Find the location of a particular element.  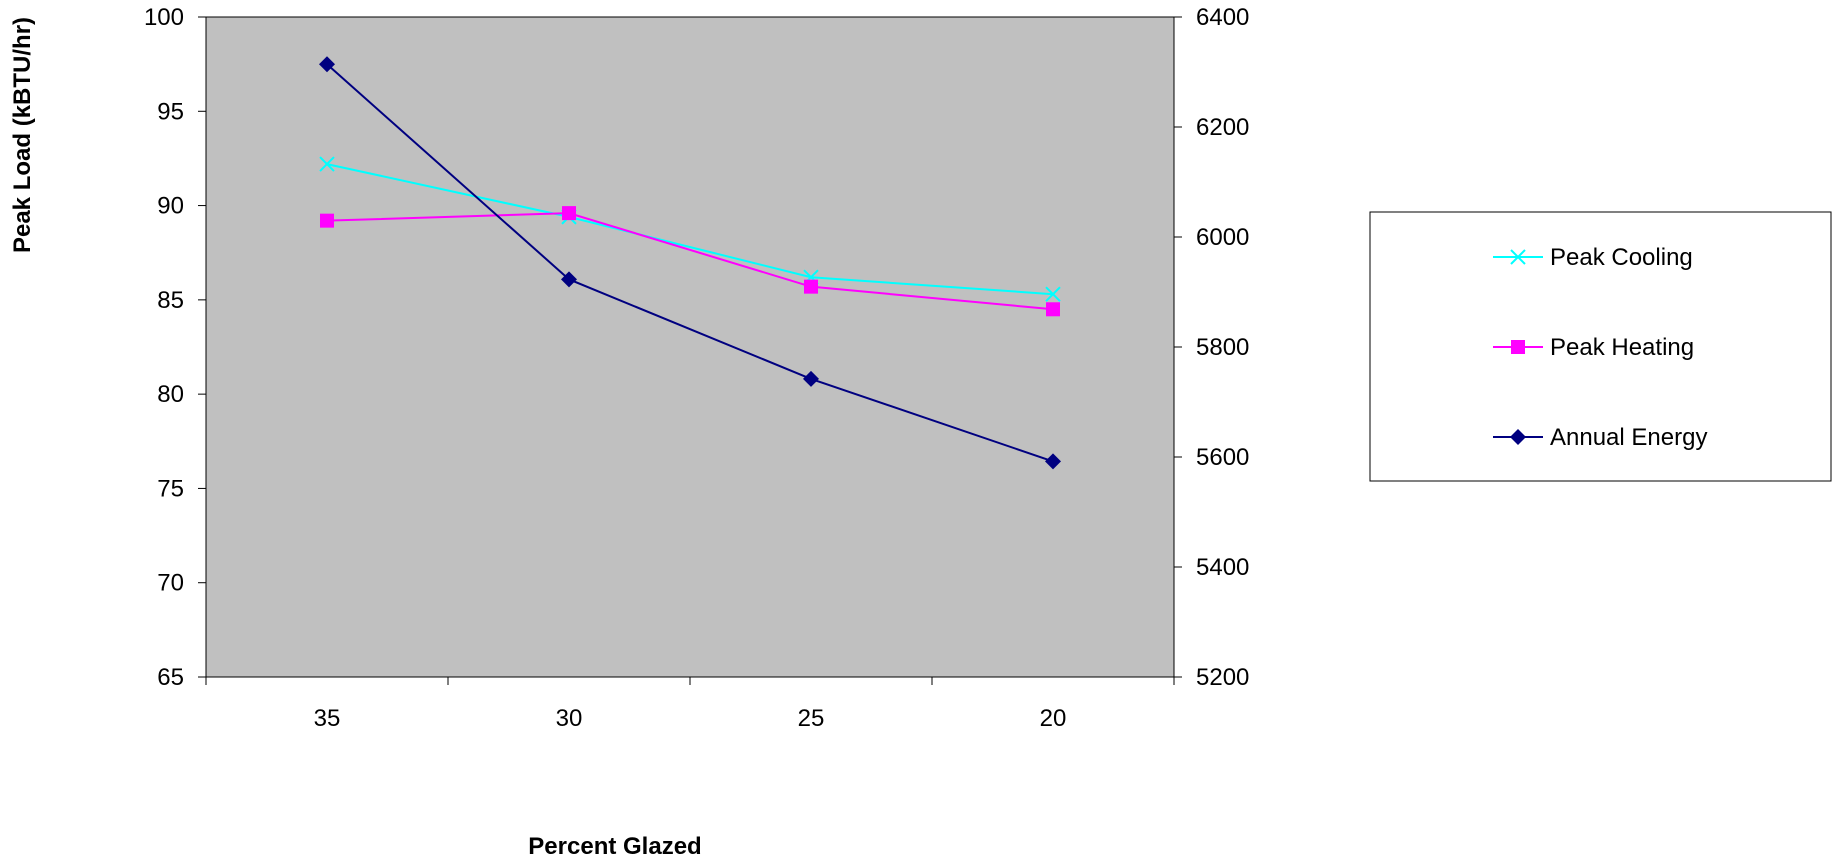

y2-tick-label: 5600 is located at coordinates (1222, 457).